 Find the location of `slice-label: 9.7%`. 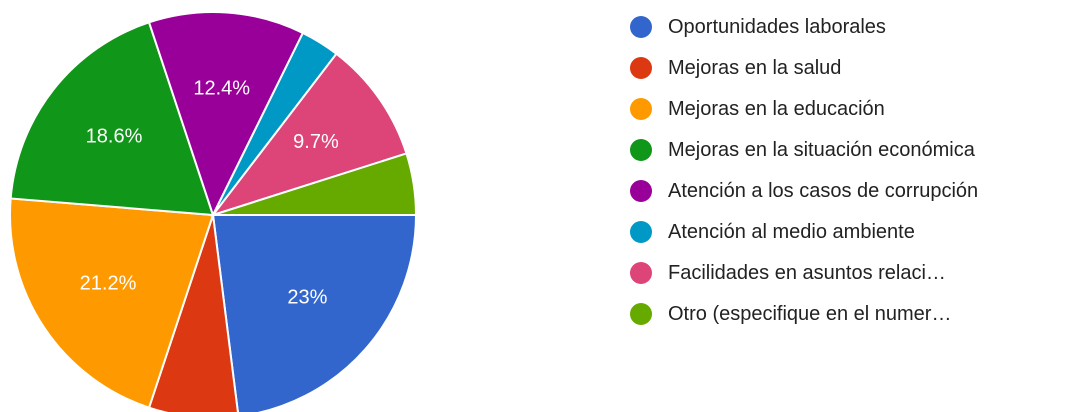

slice-label: 9.7% is located at coordinates (316, 142).